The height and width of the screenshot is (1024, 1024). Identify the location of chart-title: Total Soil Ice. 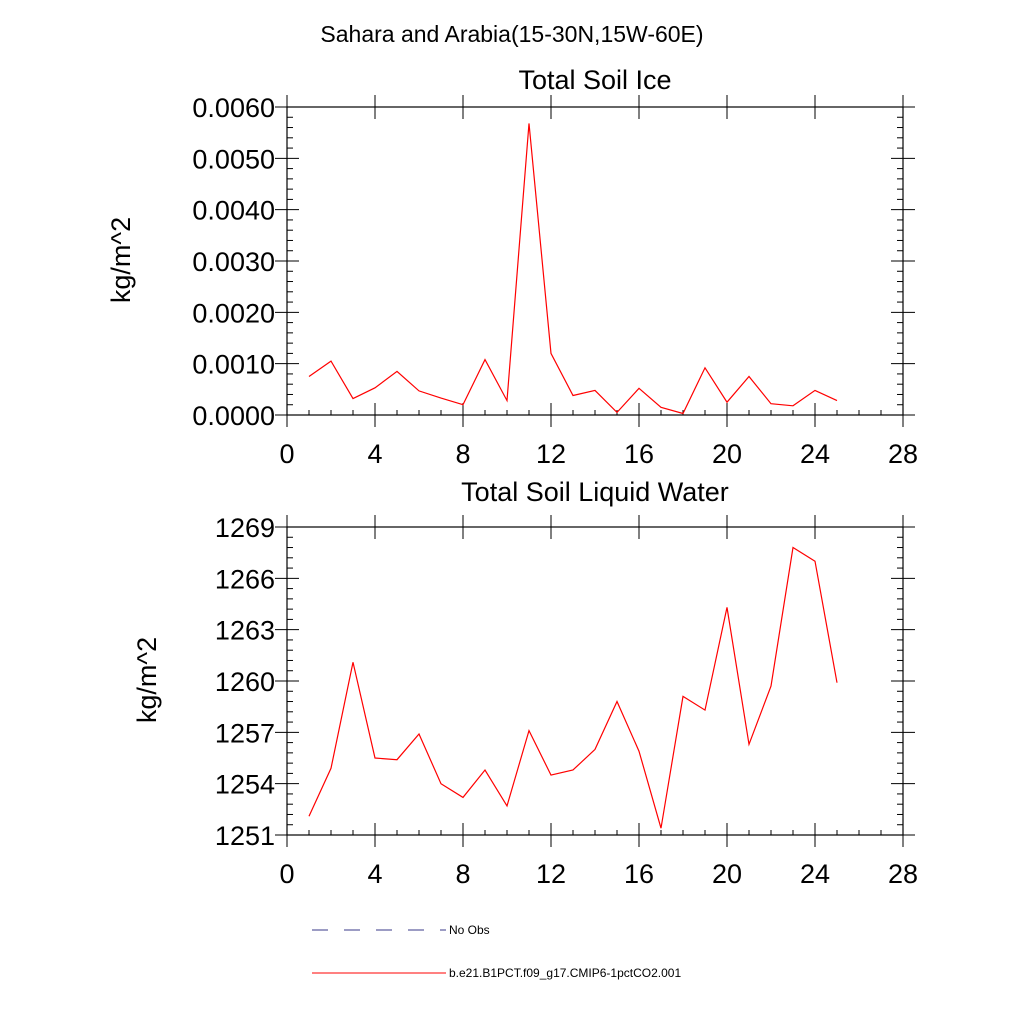
(594, 80).